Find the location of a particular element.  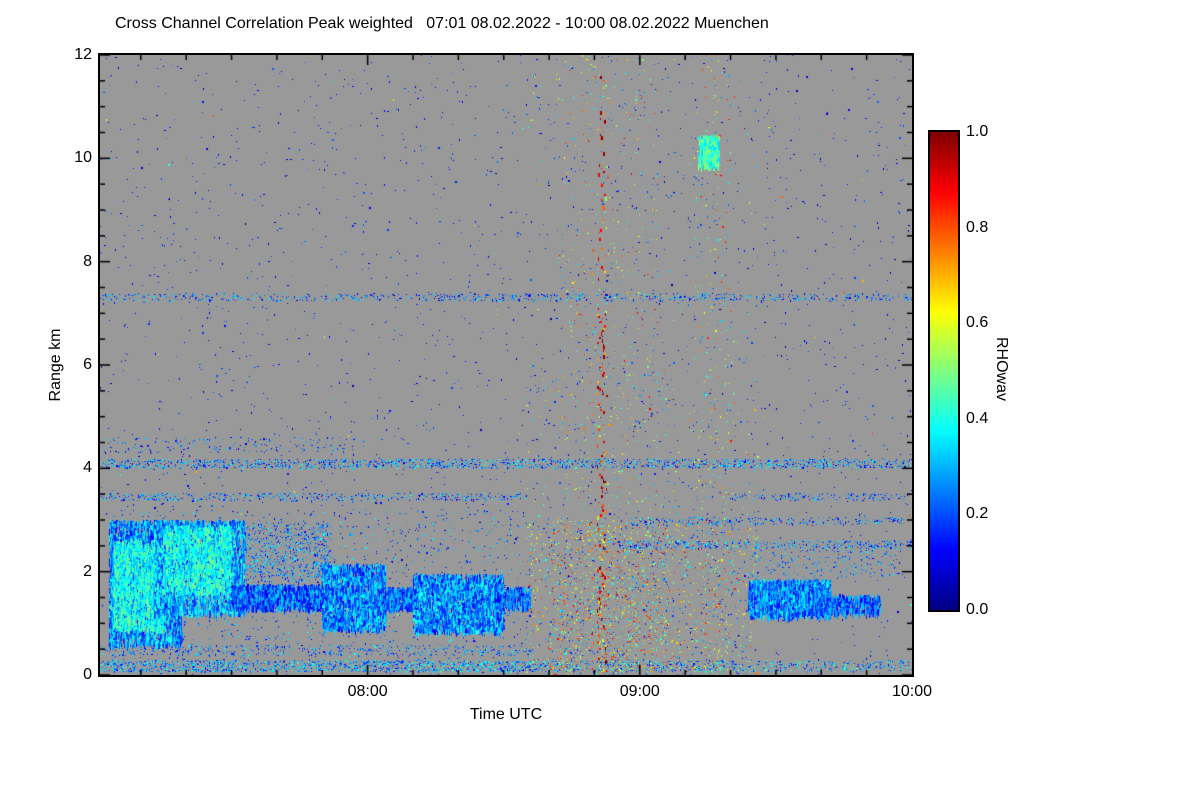

colorbar-frame is located at coordinates (944, 371).